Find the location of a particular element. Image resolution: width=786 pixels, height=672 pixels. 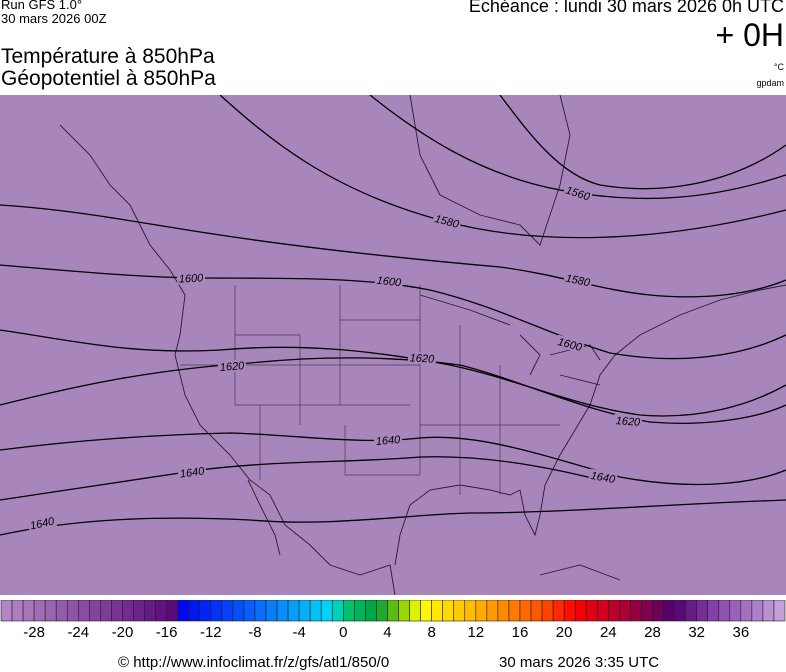

map-title-geopotential: Géopotentiel à 850hPa is located at coordinates (108, 78).